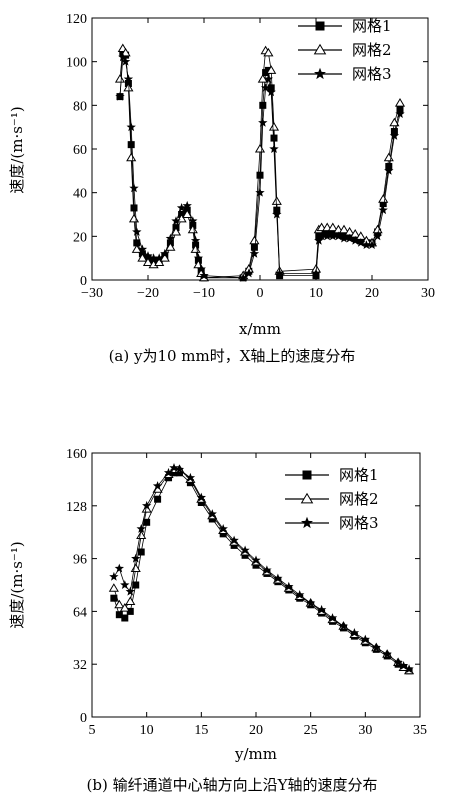  I want to click on y-tick-label: 96, so click(80, 560).